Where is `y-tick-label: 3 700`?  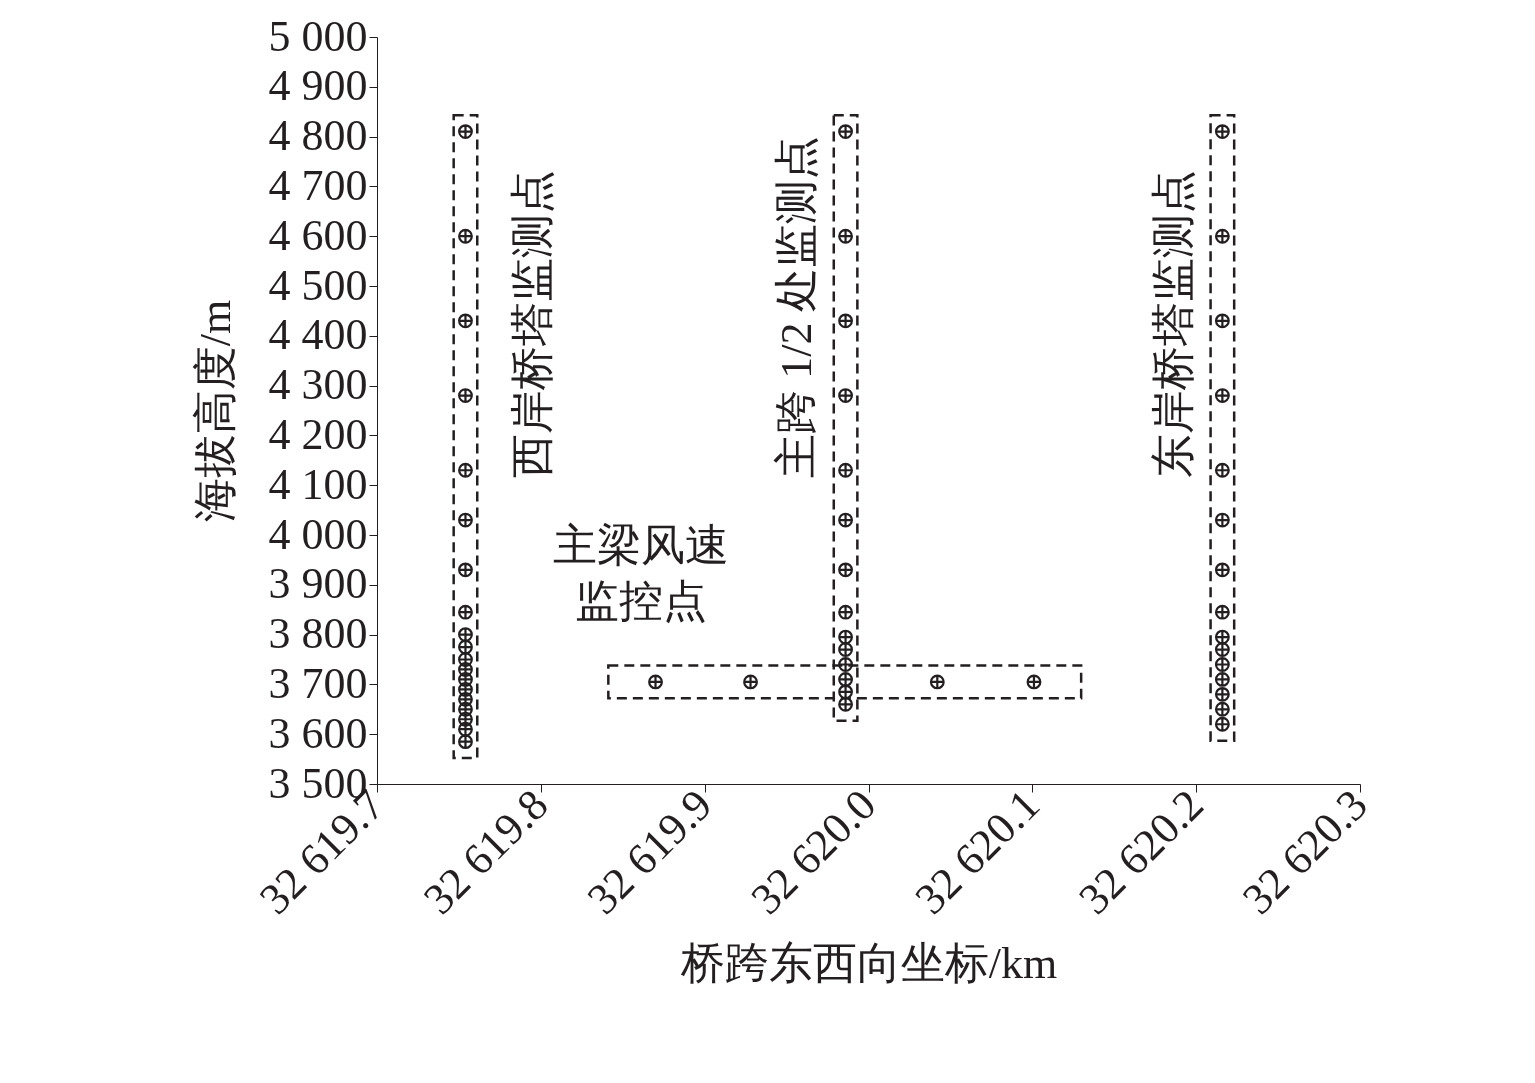
y-tick-label: 3 700 is located at coordinates (318, 683).